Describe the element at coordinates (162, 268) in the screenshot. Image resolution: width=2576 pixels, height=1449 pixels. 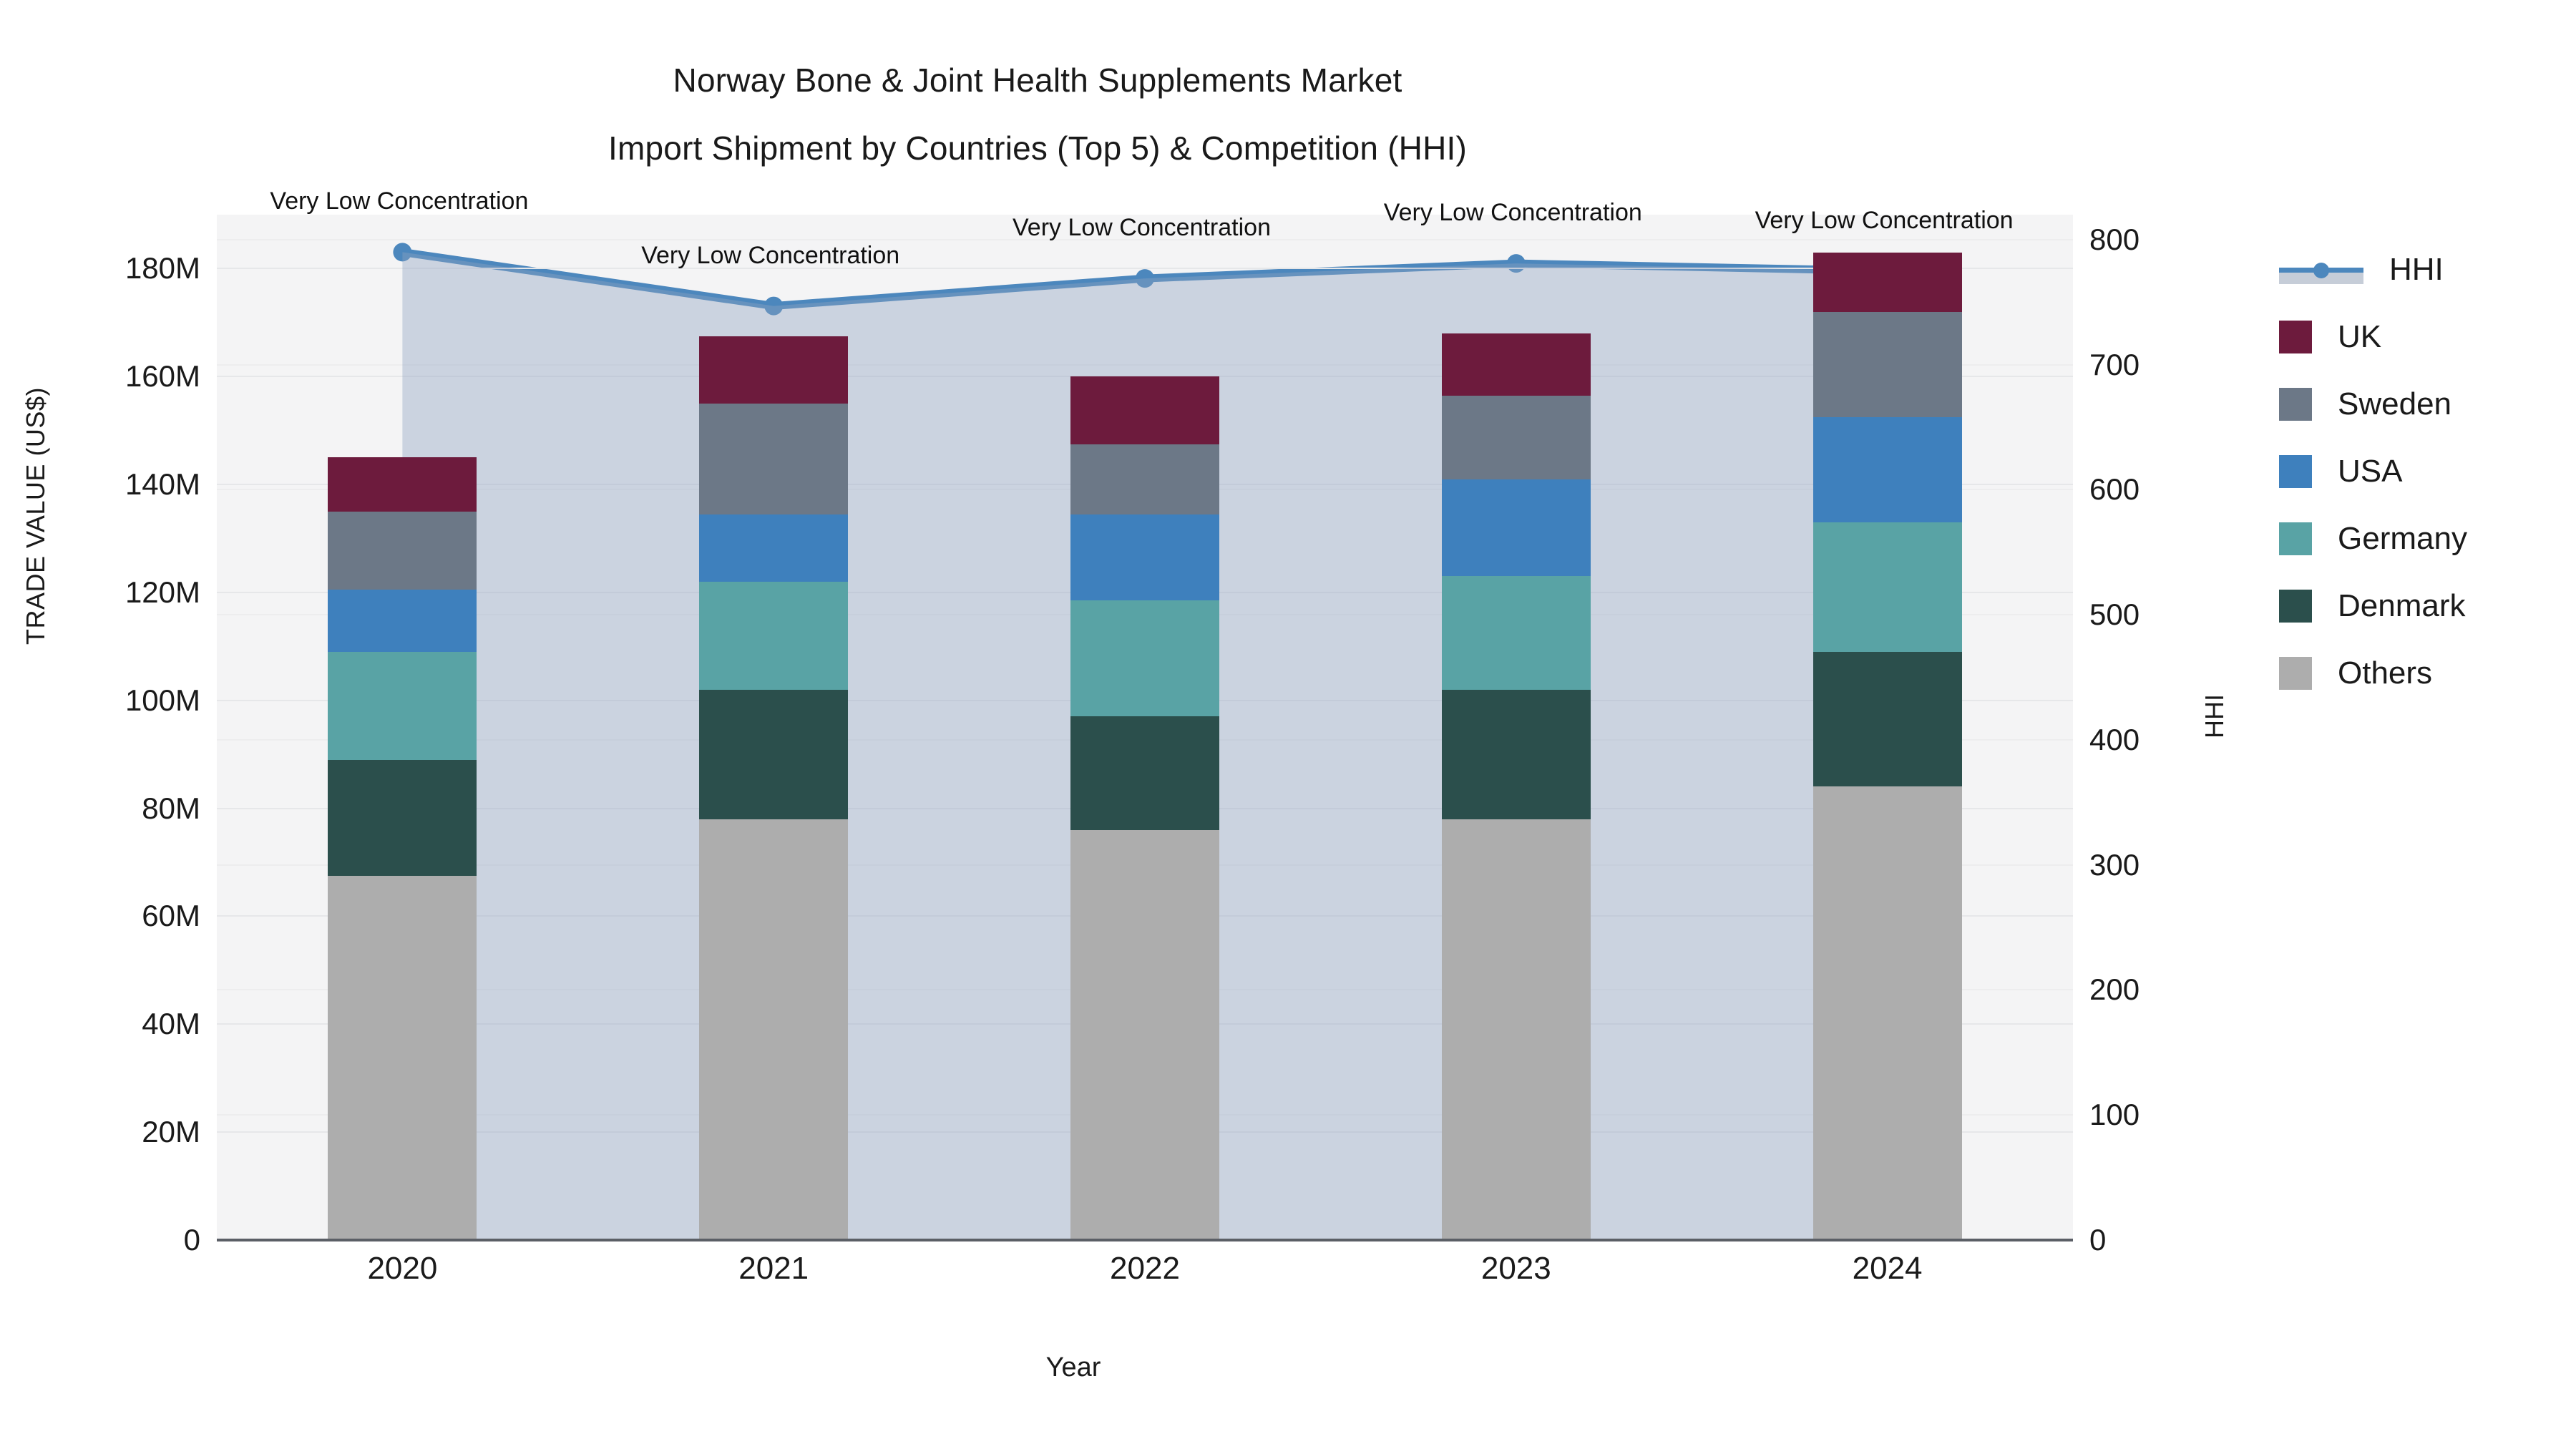
I see `y-left-tick-180M: 180M` at that location.